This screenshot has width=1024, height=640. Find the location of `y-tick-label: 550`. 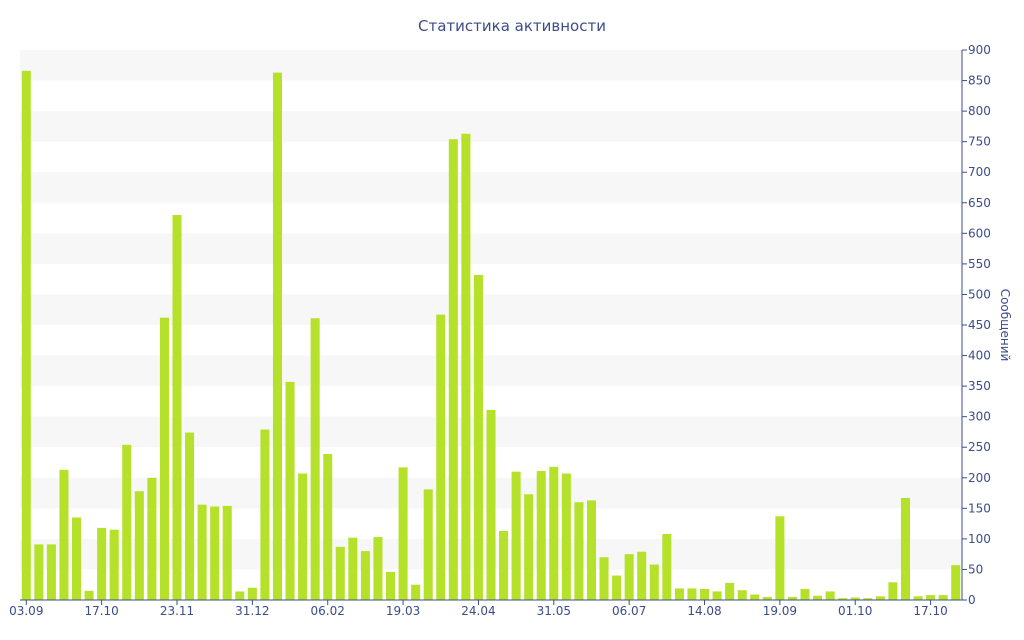

y-tick-label: 550 is located at coordinates (979, 264).